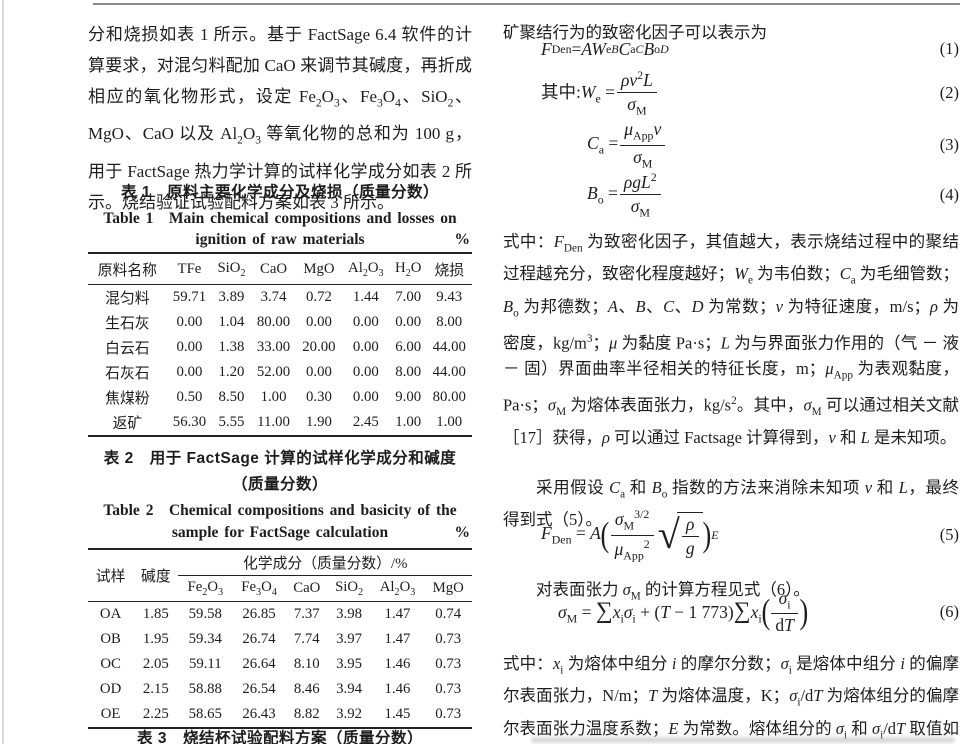  Describe the element at coordinates (3, 372) in the screenshot. I see `scan-edge-line` at that location.